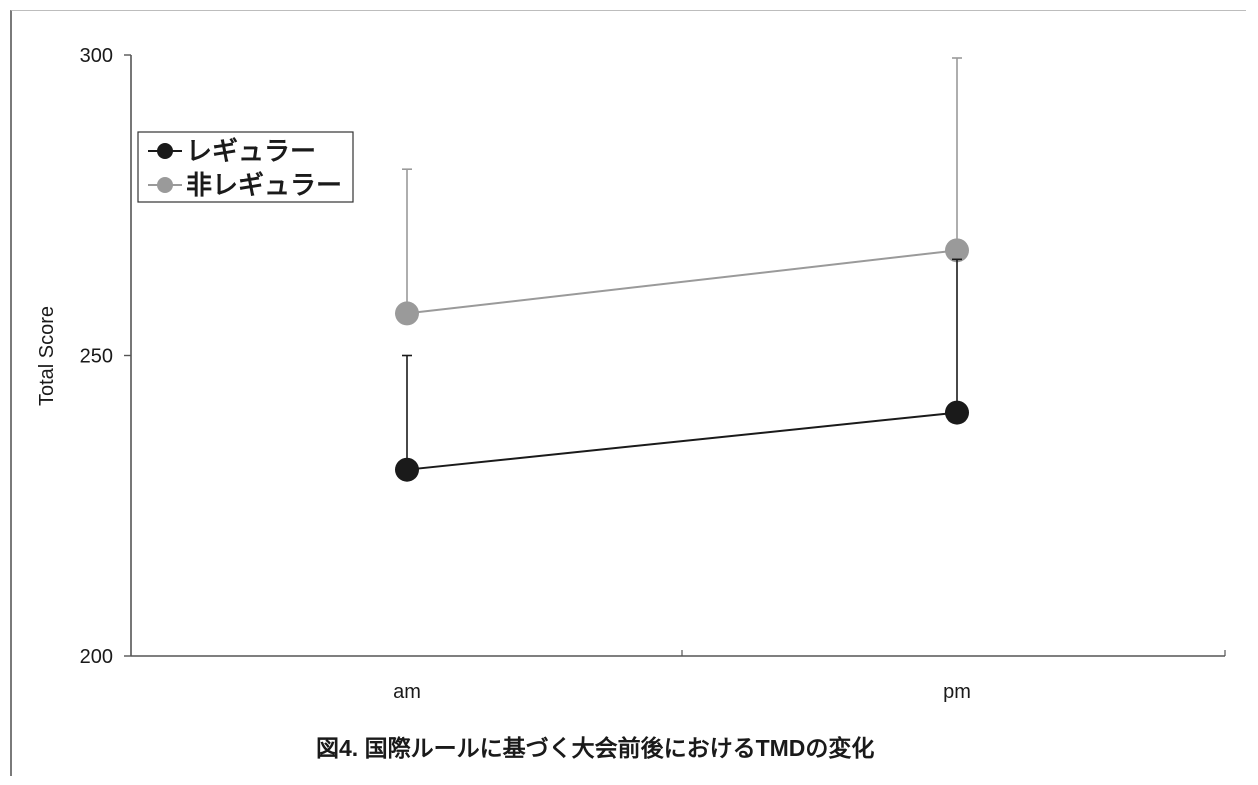 This screenshot has width=1258, height=785. Describe the element at coordinates (165, 185) in the screenshot. I see `legend-marker-non-regular` at that location.